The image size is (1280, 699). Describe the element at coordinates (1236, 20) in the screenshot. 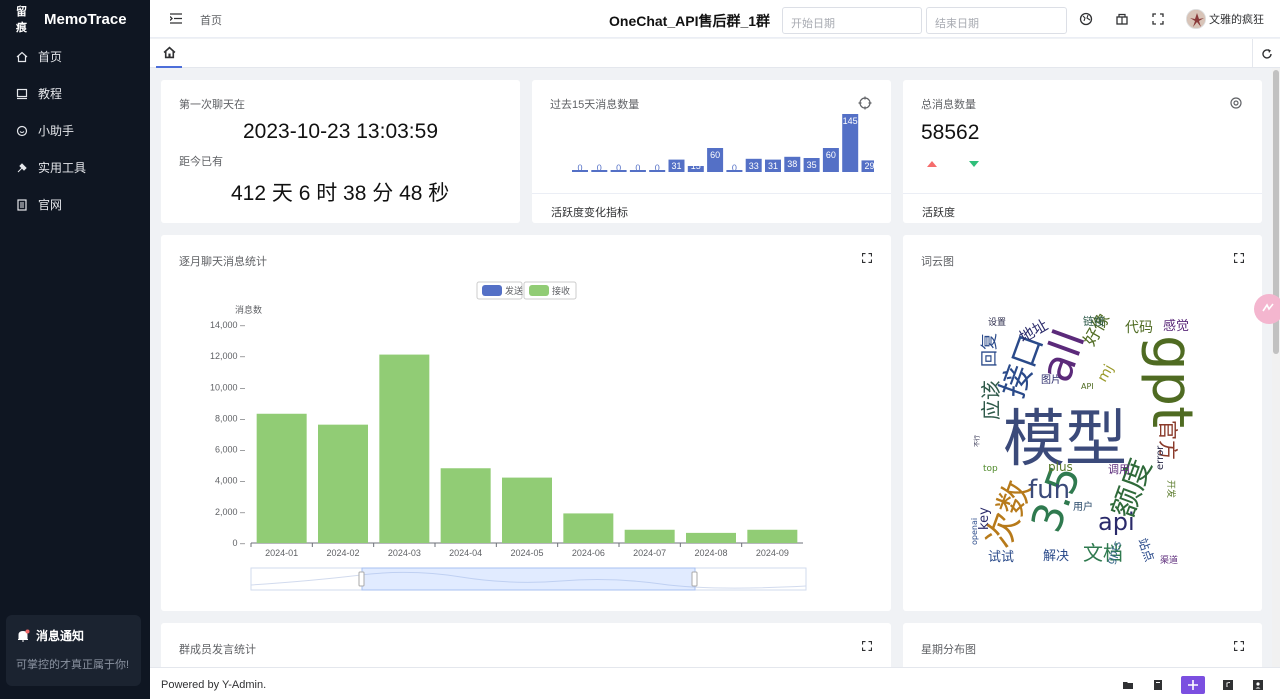

I see `username: 文雅的疯狂` at that location.